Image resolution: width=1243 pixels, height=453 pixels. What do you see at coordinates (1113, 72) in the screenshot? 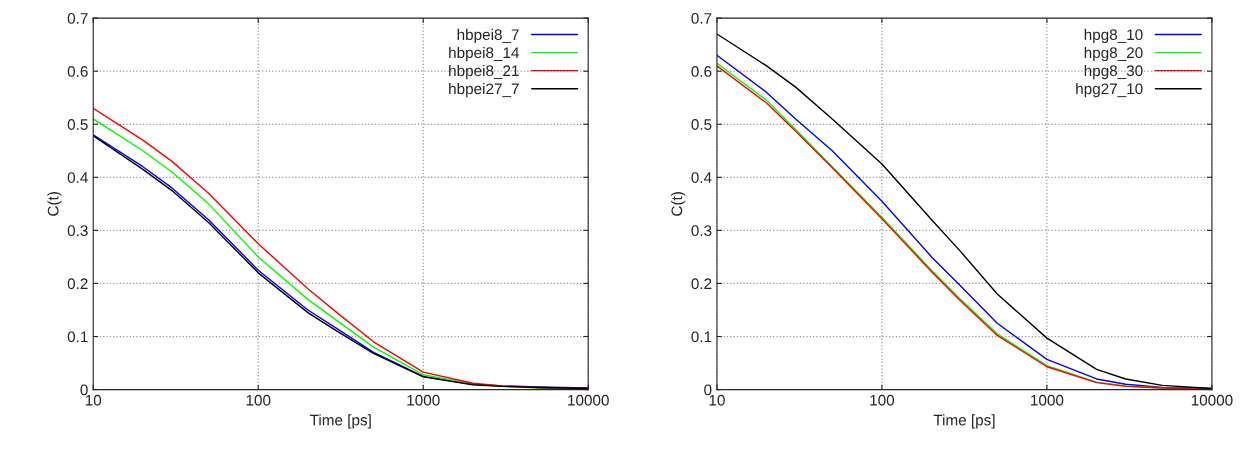
I see `legend-label: hpg8_30` at bounding box center [1113, 72].